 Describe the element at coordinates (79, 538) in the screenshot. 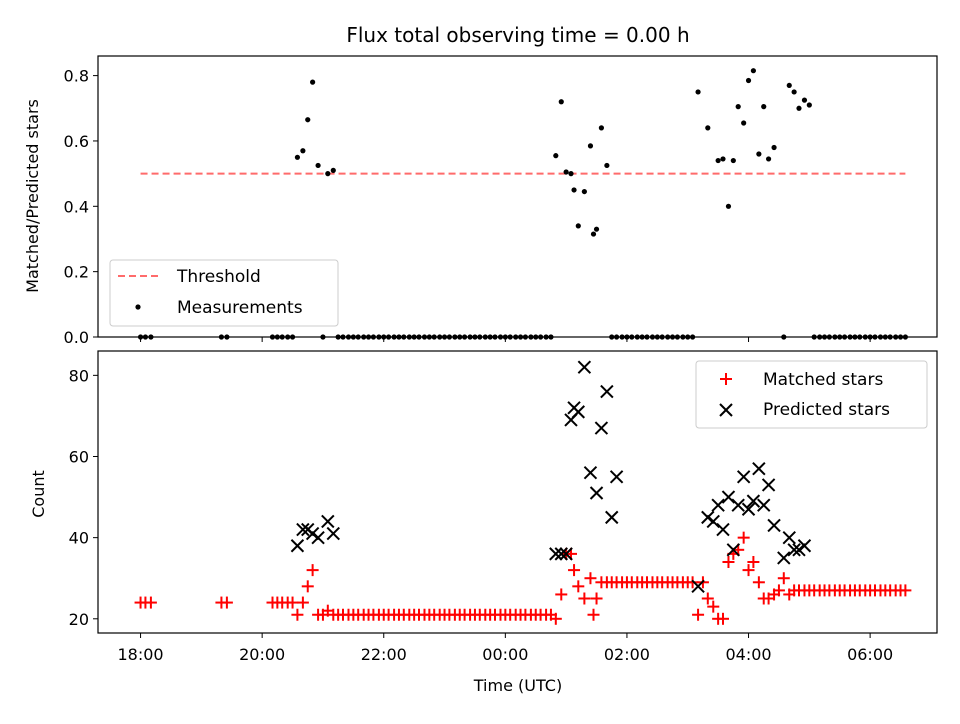

I see `bottom-y-tick-label: 40` at that location.